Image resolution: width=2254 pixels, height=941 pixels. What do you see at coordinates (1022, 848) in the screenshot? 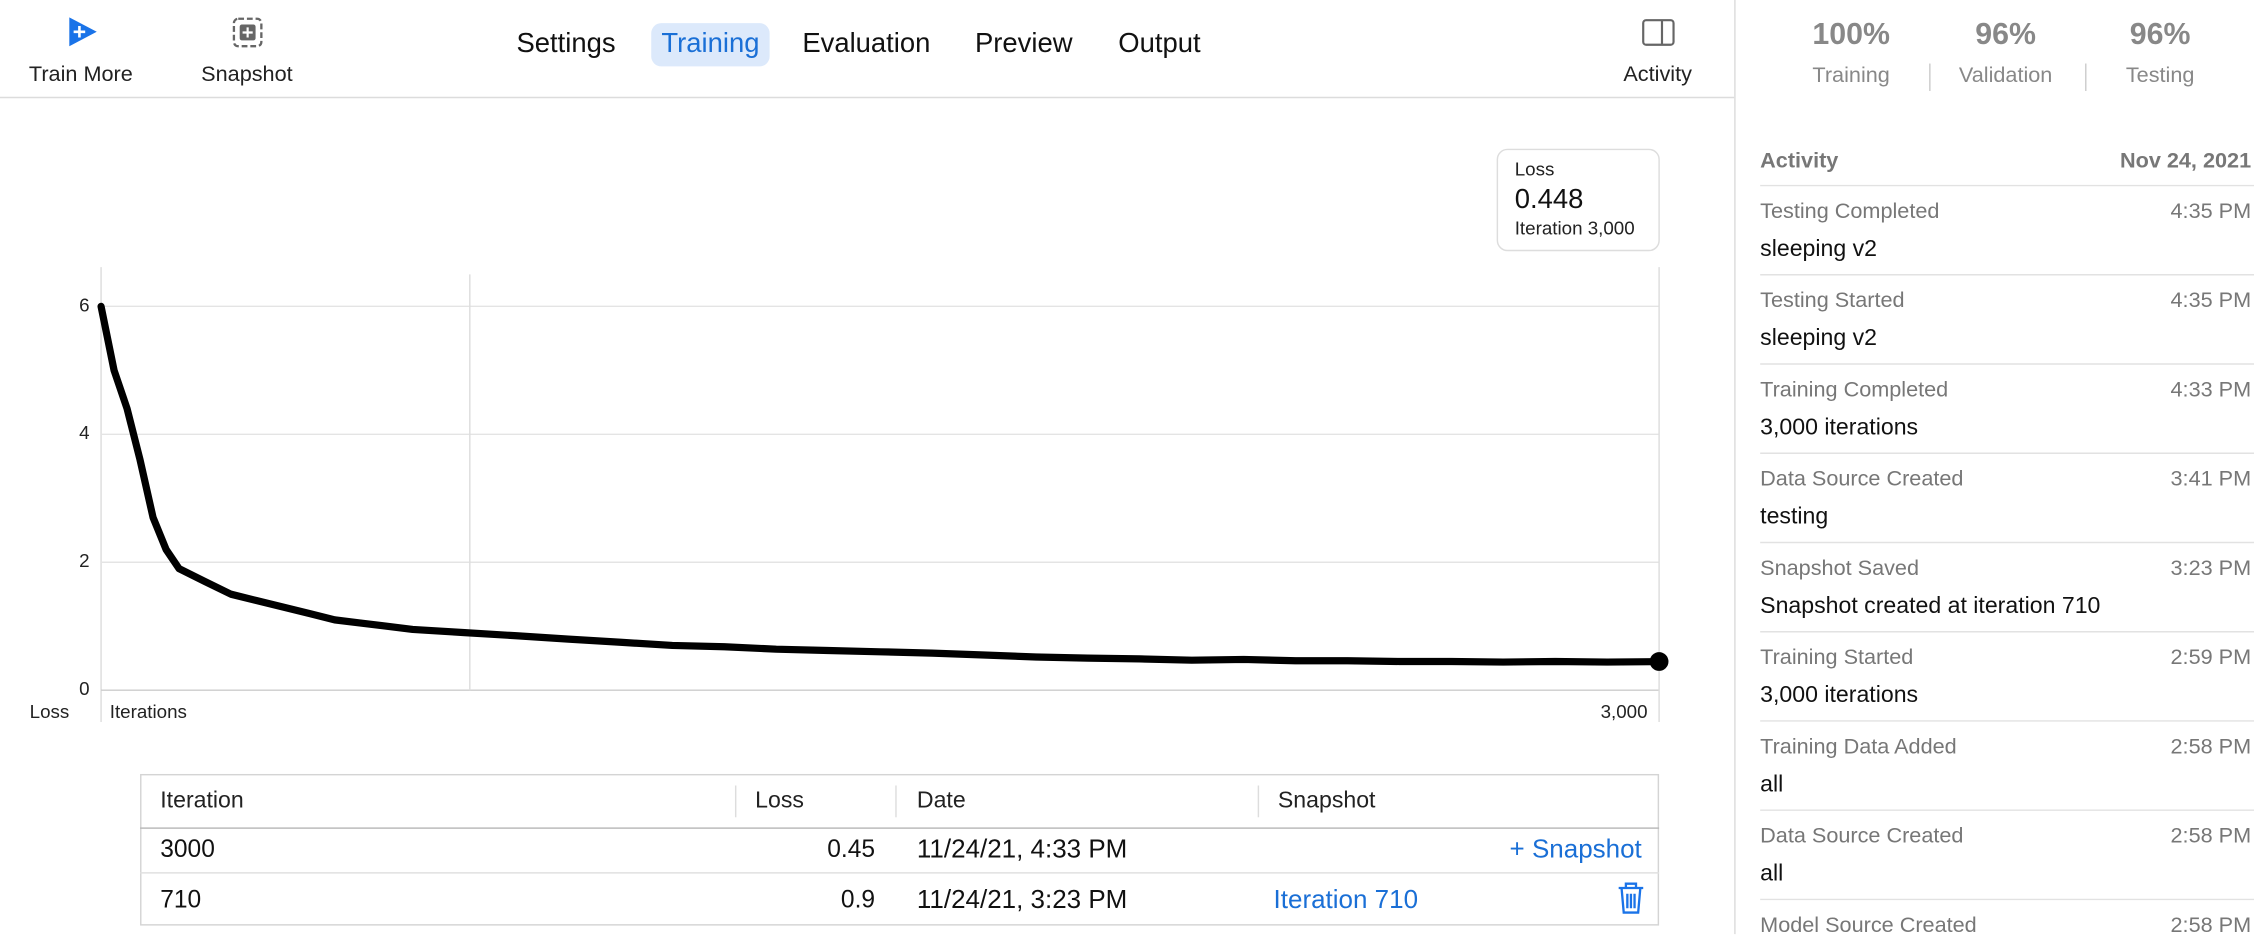
I see `cell-date: 11/24/21, 4:33 PM` at bounding box center [1022, 848].